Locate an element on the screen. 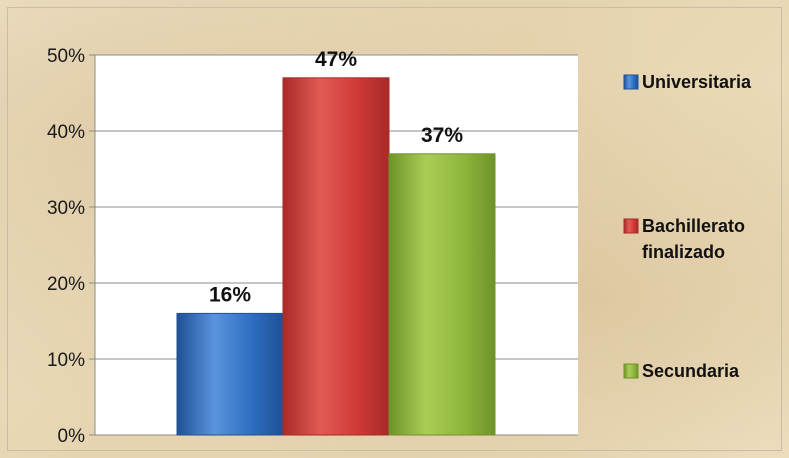  y-tick-labels: 0% 10% 20% 30% 40% 50% is located at coordinates (71, 246).